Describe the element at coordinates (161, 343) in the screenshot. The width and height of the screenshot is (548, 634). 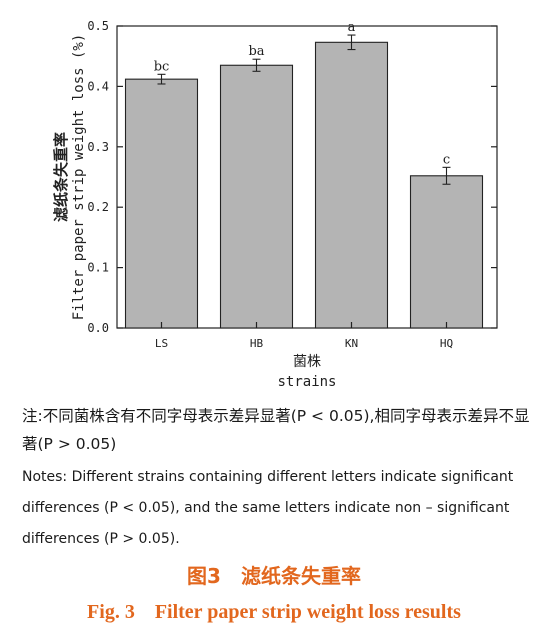
I see `x-tick-label: LS` at that location.